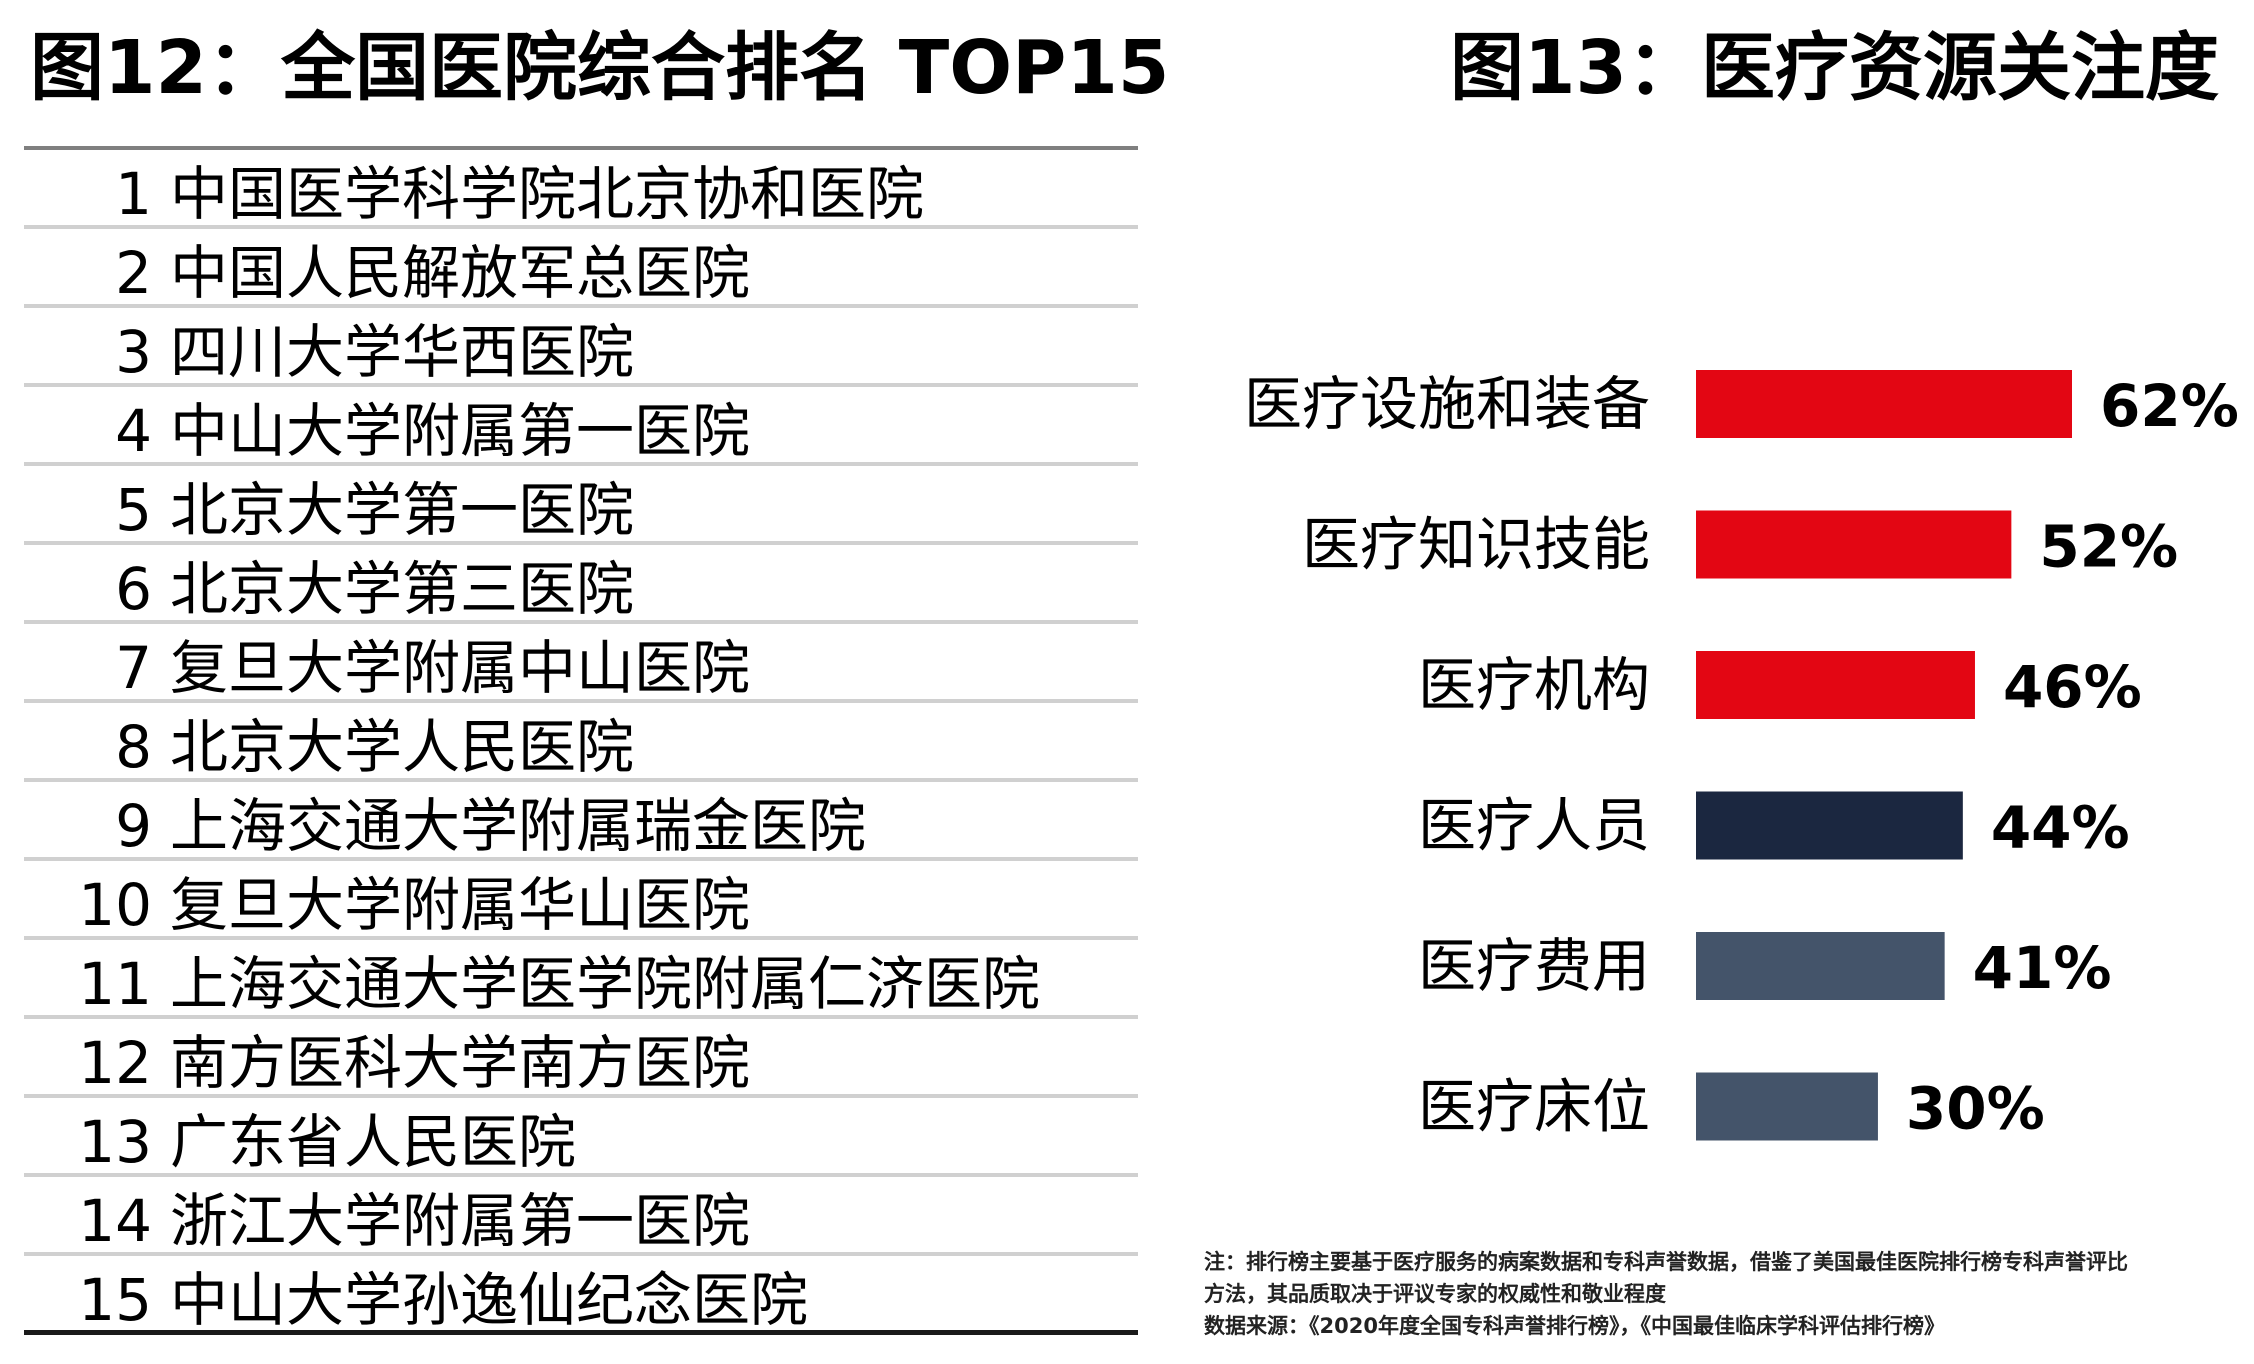 The image size is (2254, 1364). What do you see at coordinates (518, 826) in the screenshot?
I see `hospital-name: 上海交通大学附属瑞金医院` at bounding box center [518, 826].